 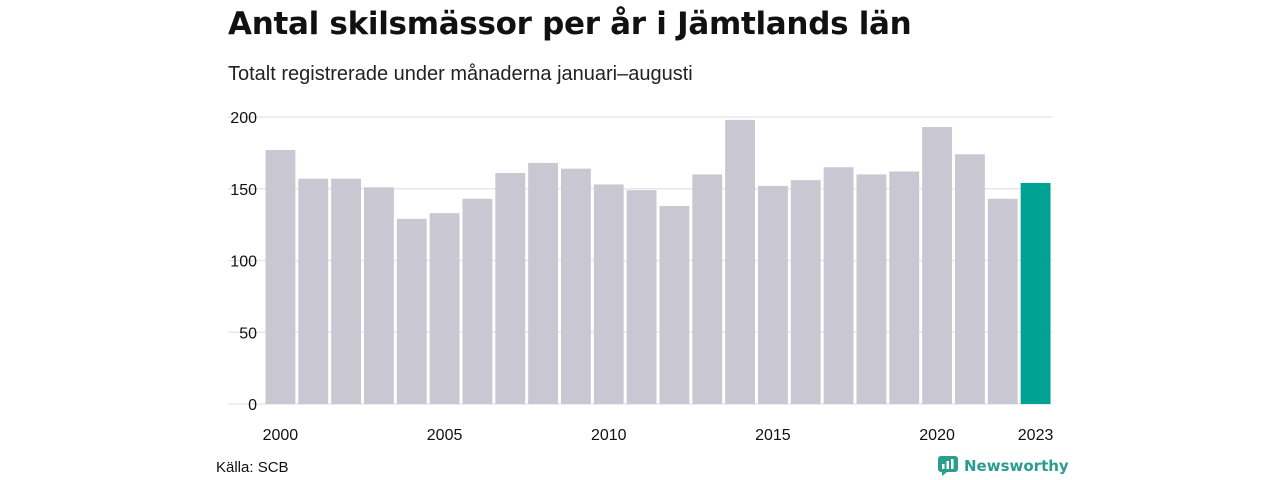 What do you see at coordinates (444, 308) in the screenshot?
I see `bar-2005` at bounding box center [444, 308].